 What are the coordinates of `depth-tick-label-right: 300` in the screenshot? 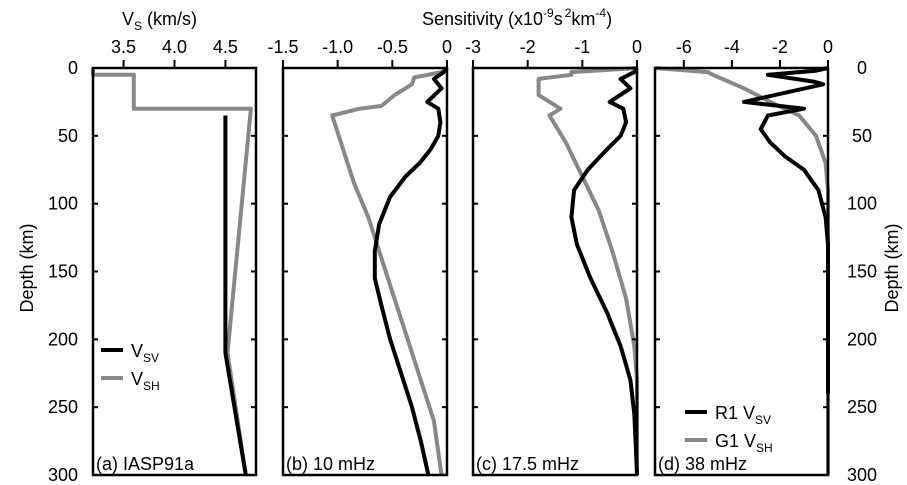 It's located at (862, 475).